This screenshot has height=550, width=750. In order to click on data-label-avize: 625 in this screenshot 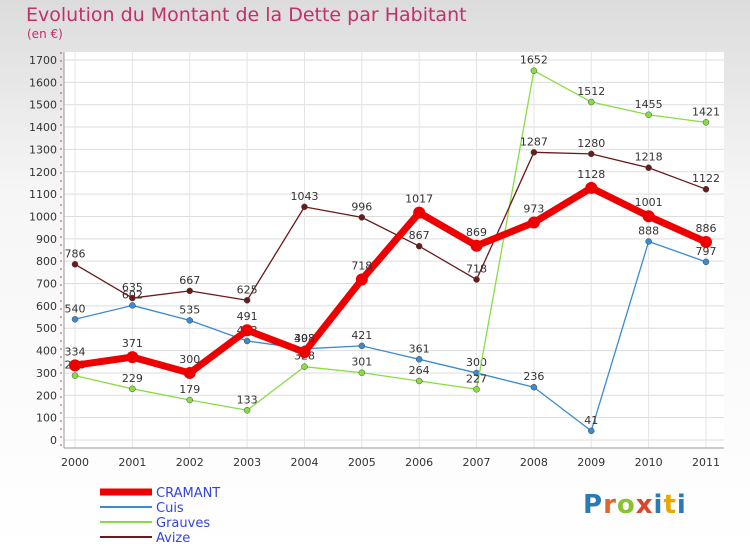, I will do `click(247, 289)`.